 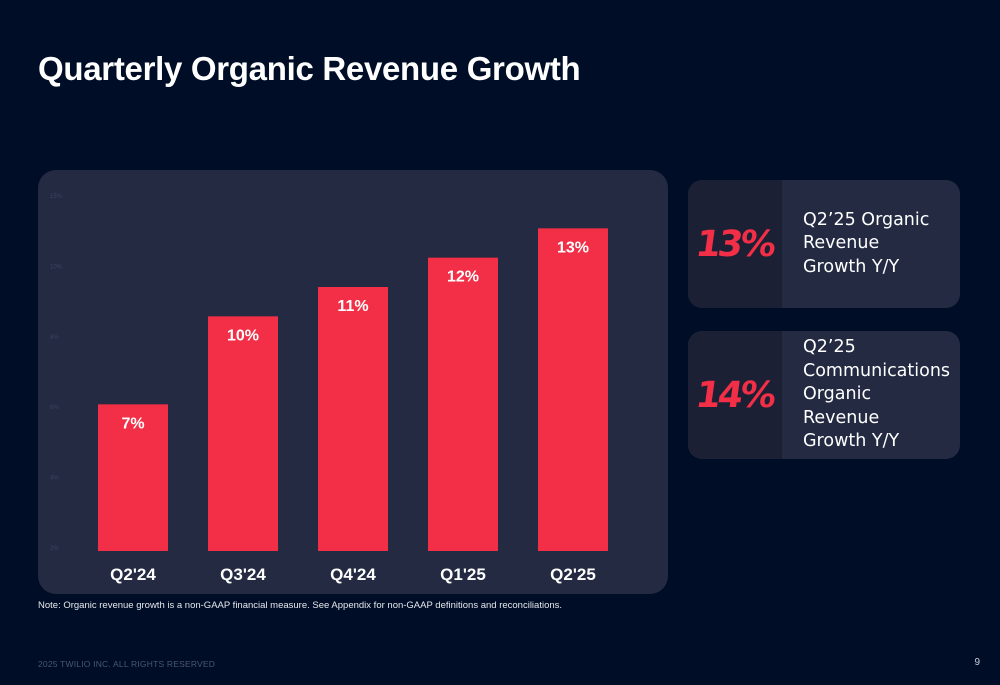 I want to click on data-label: 7%, so click(x=132, y=423).